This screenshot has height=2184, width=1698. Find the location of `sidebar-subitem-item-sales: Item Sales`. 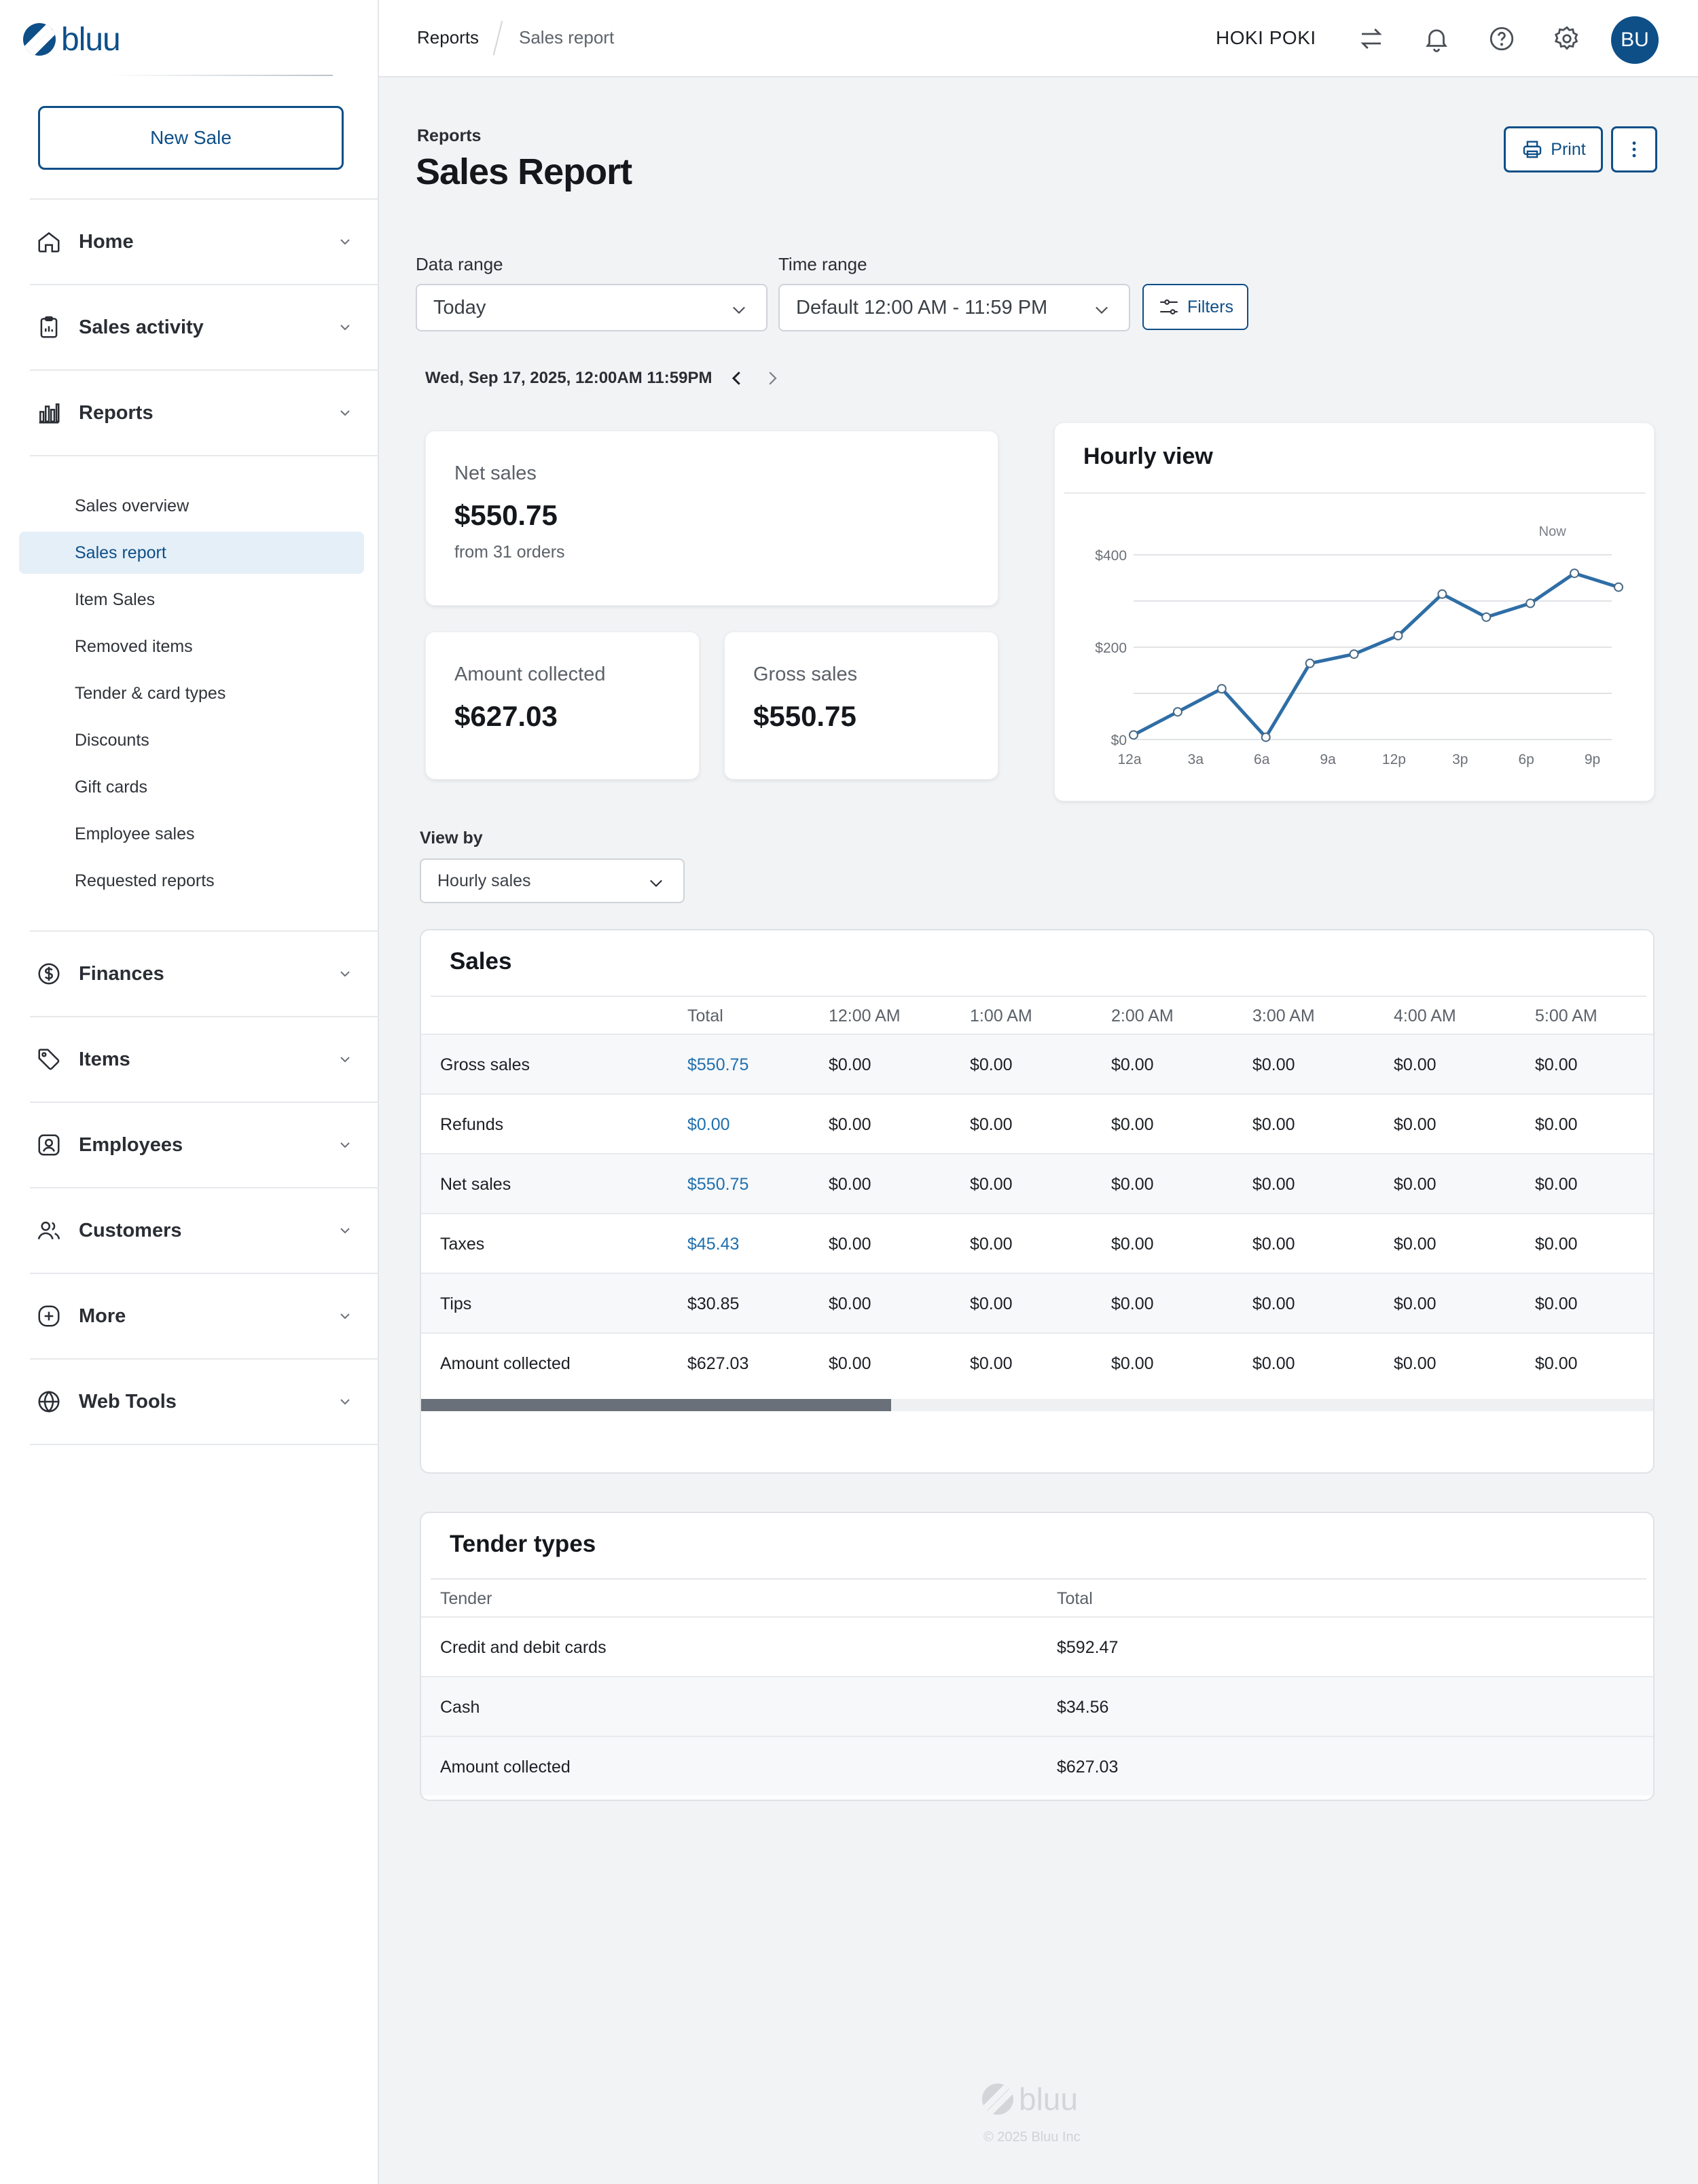

sidebar-subitem-item-sales: Item Sales is located at coordinates (115, 599).